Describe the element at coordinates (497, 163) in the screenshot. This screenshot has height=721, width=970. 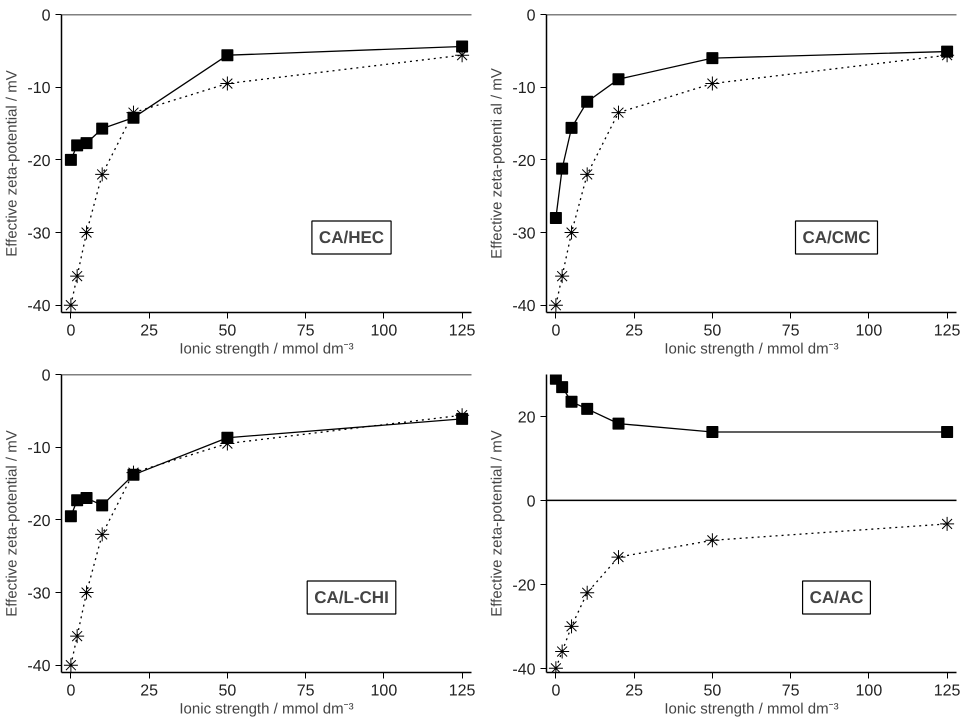
I see `y-axis-title: Effective zeta-potenti al / mV` at that location.